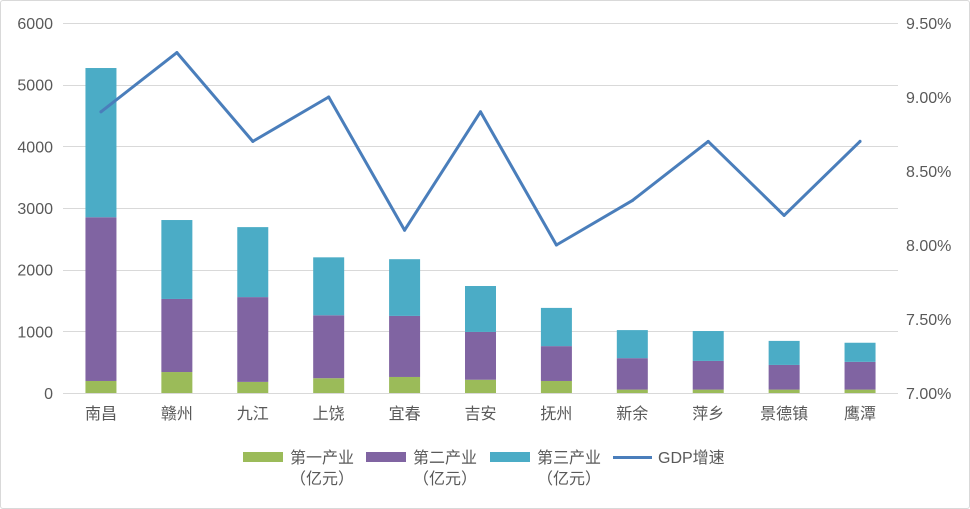 The width and height of the screenshot is (970, 509). Describe the element at coordinates (253, 414) in the screenshot. I see `category-label: 九江` at that location.